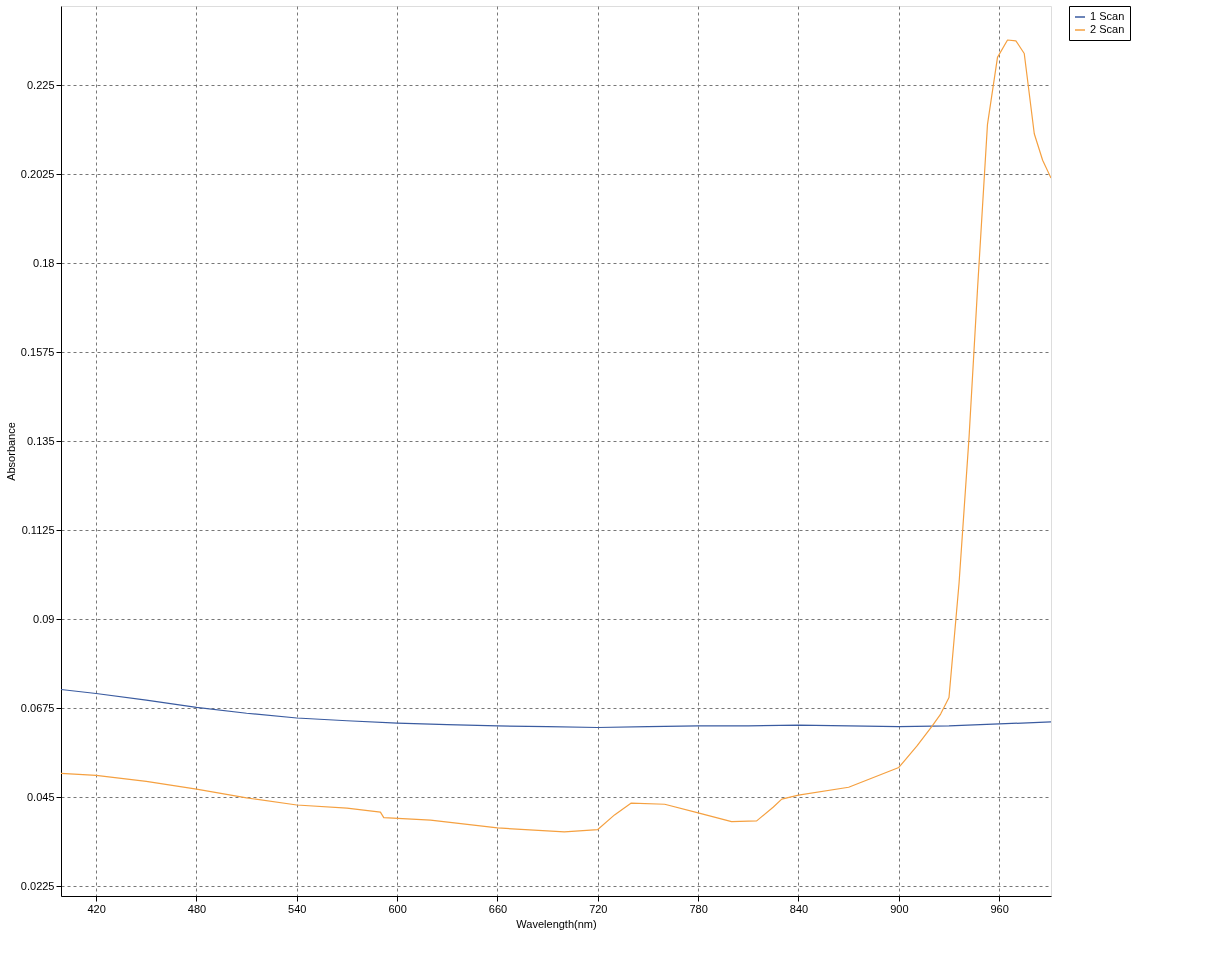 The width and height of the screenshot is (1229, 961). Describe the element at coordinates (40, 796) in the screenshot. I see `y-tick-label: 0.045` at that location.